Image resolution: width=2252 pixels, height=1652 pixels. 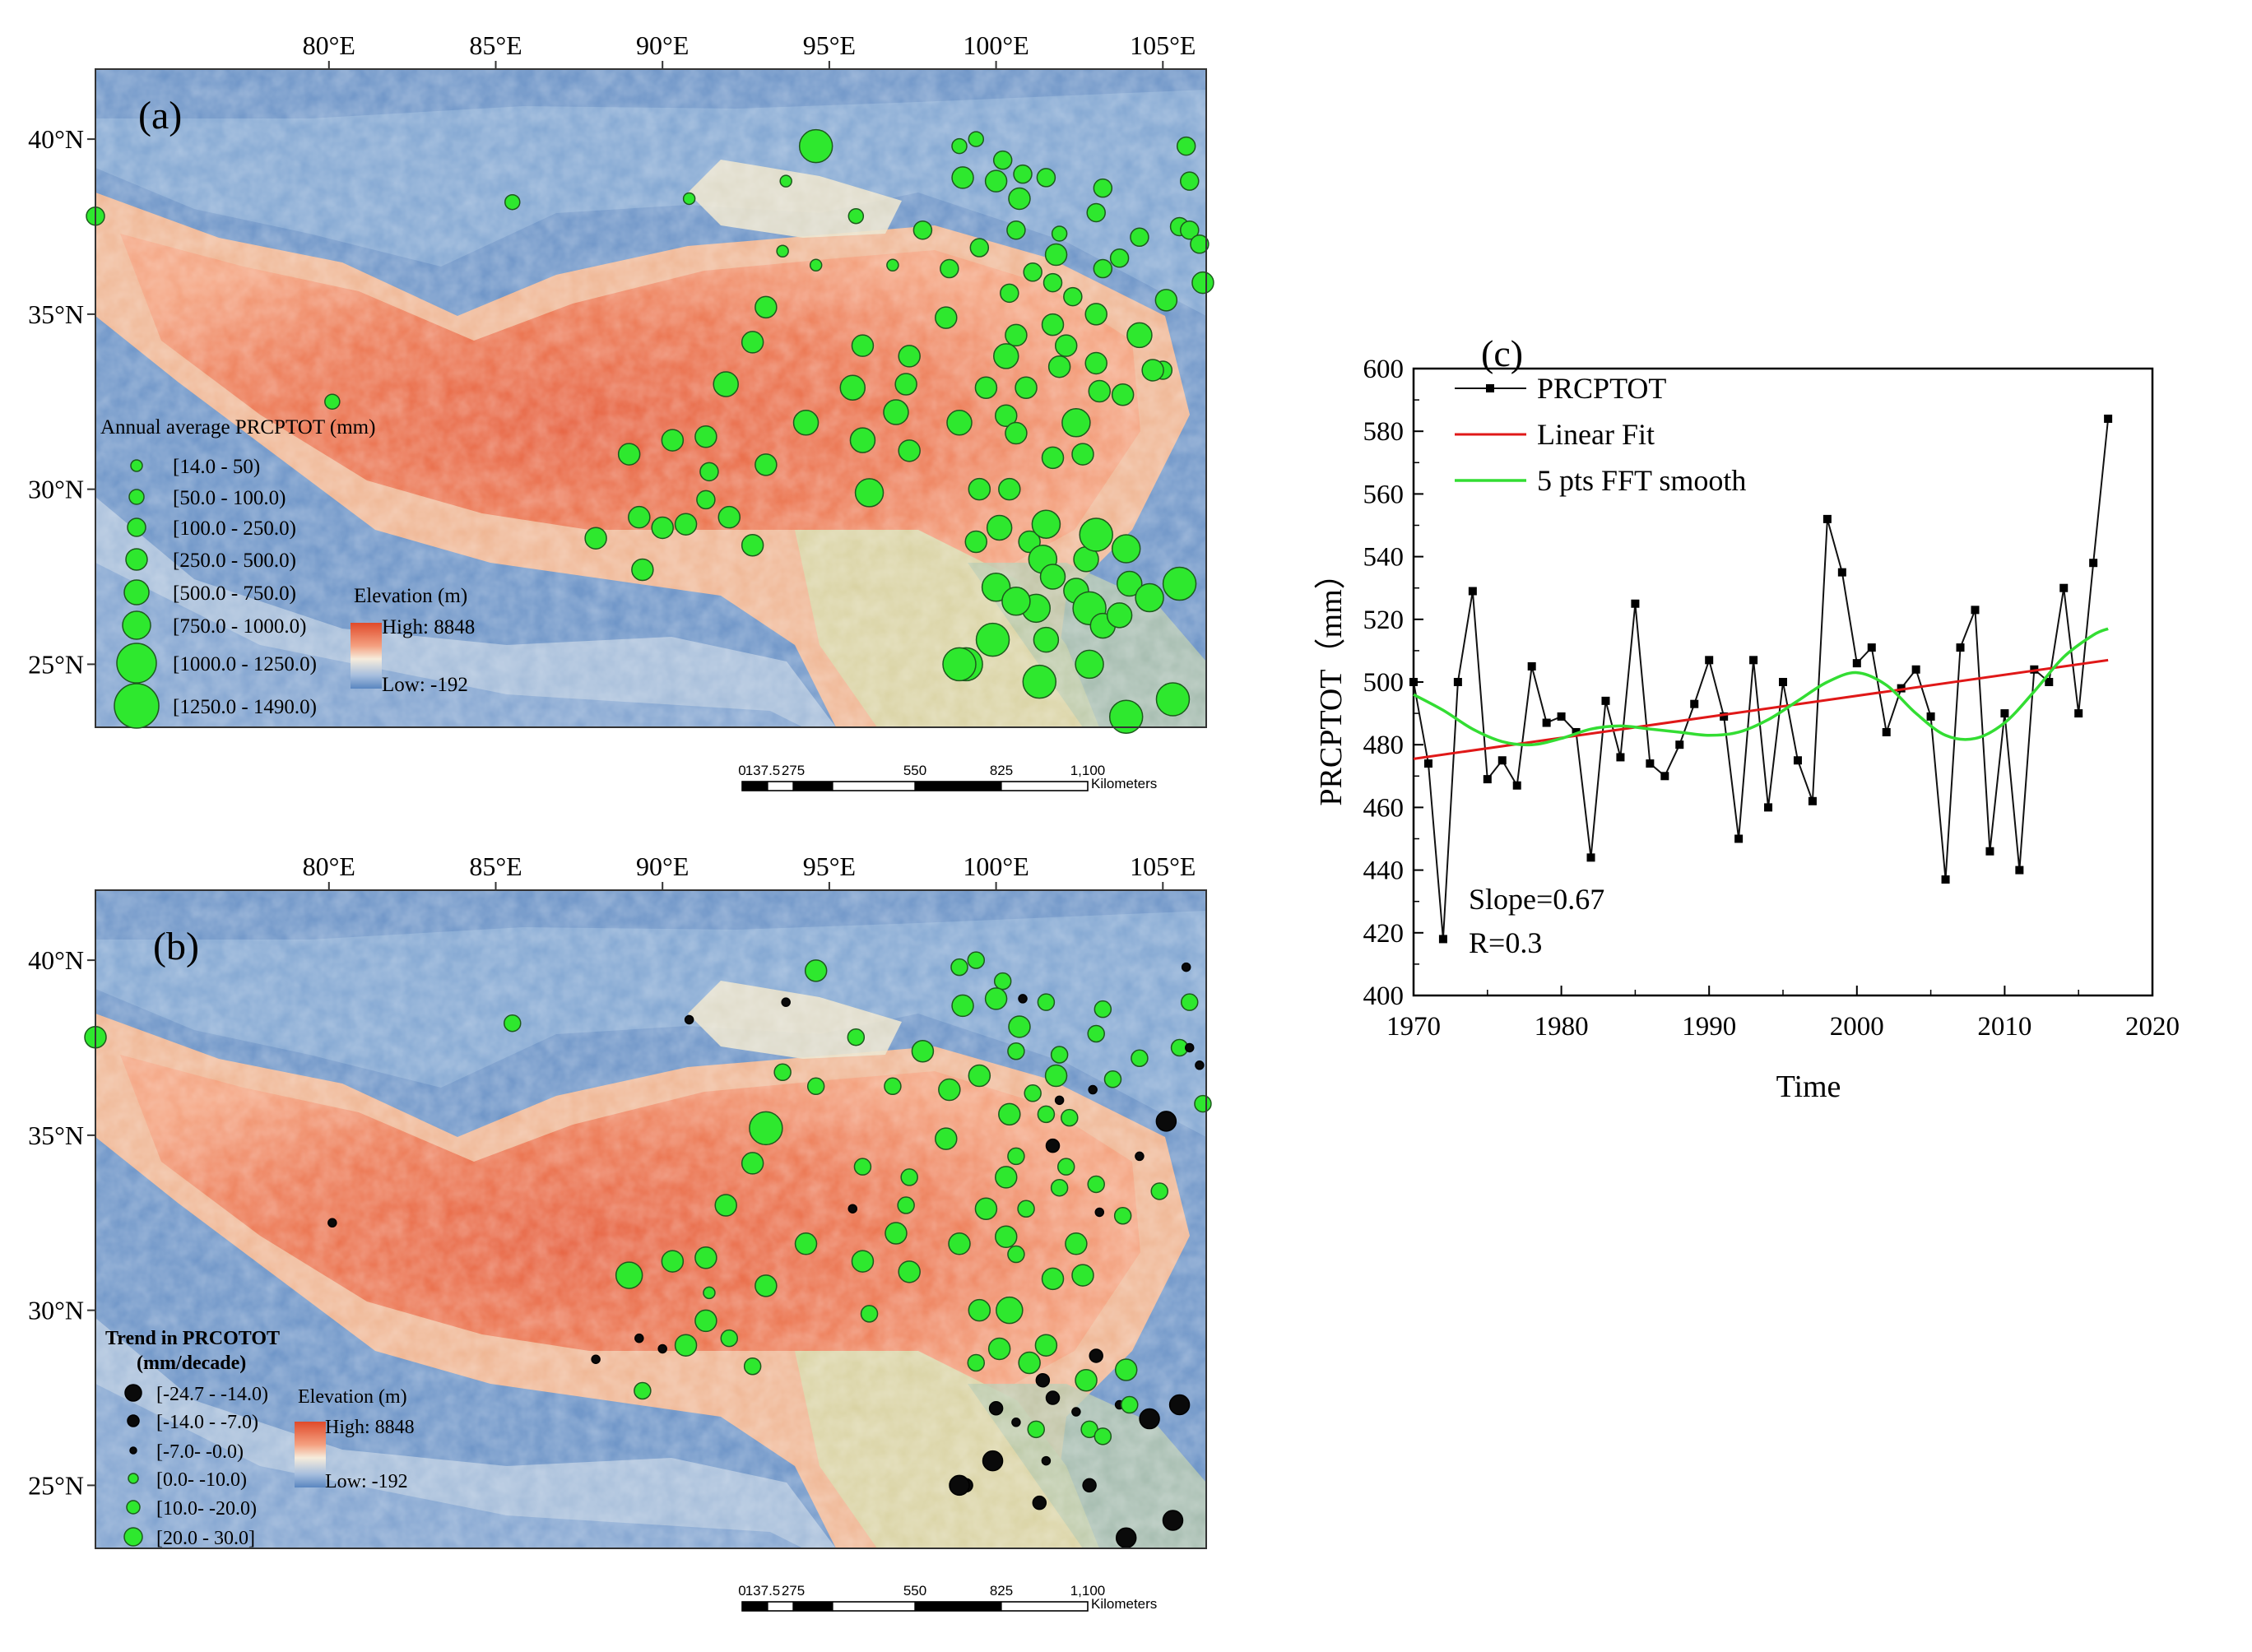 I want to click on legend-entry: 5 pts FFT smooth, so click(x=1641, y=481).